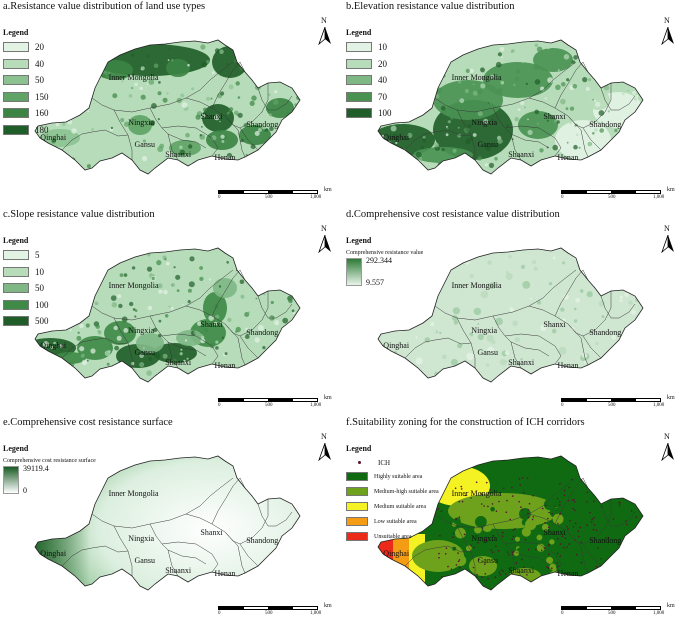  What do you see at coordinates (278, 612) in the screenshot?
I see `scale-bar: 0 500 1,000 km` at bounding box center [278, 612].